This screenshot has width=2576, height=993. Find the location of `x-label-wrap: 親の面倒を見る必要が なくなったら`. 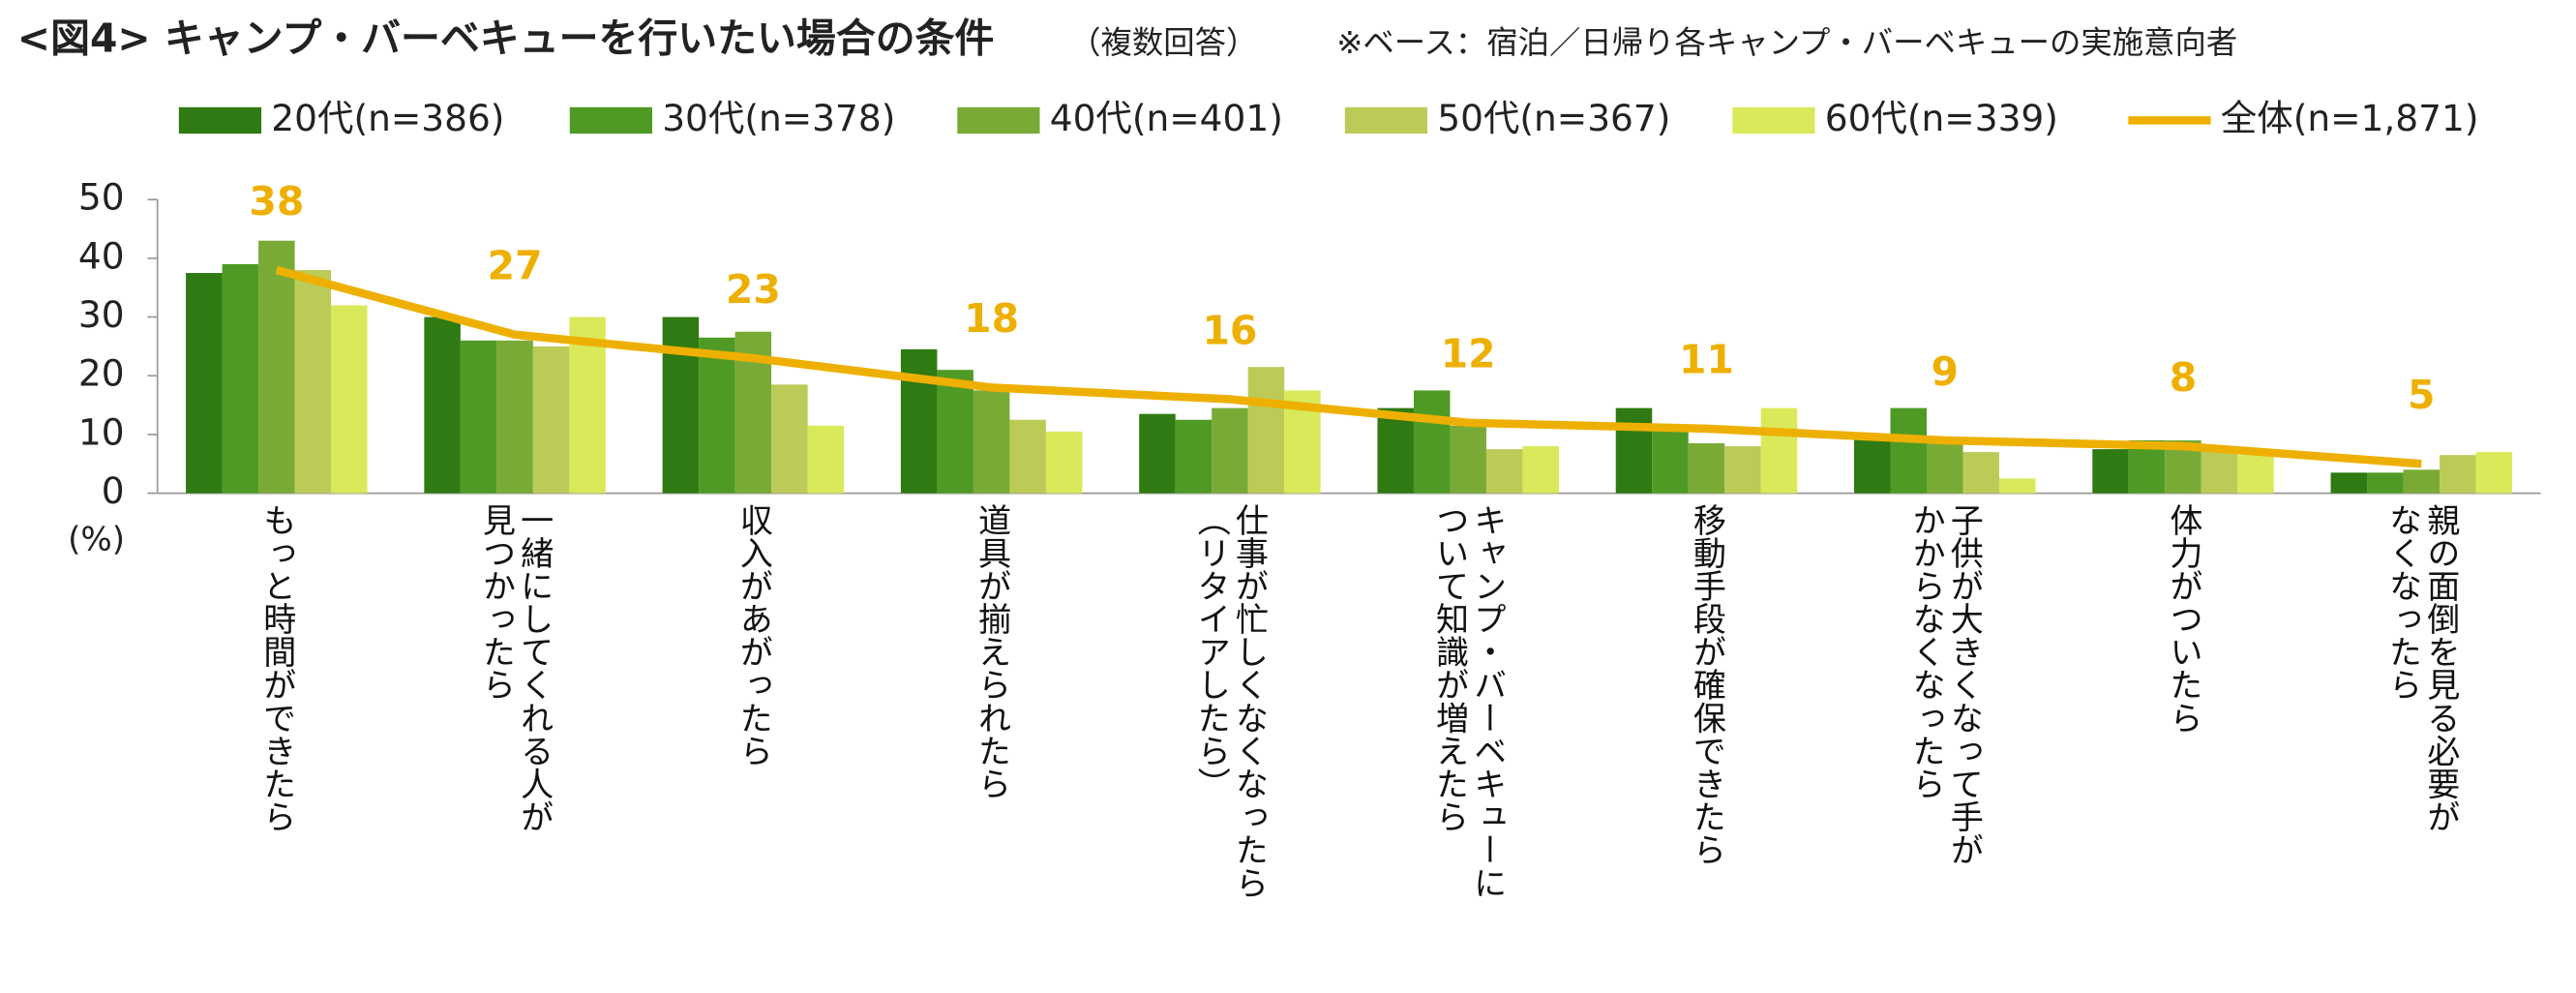

x-label-wrap: 親の面倒を見る必要が なくなったら is located at coordinates (2421, 746).